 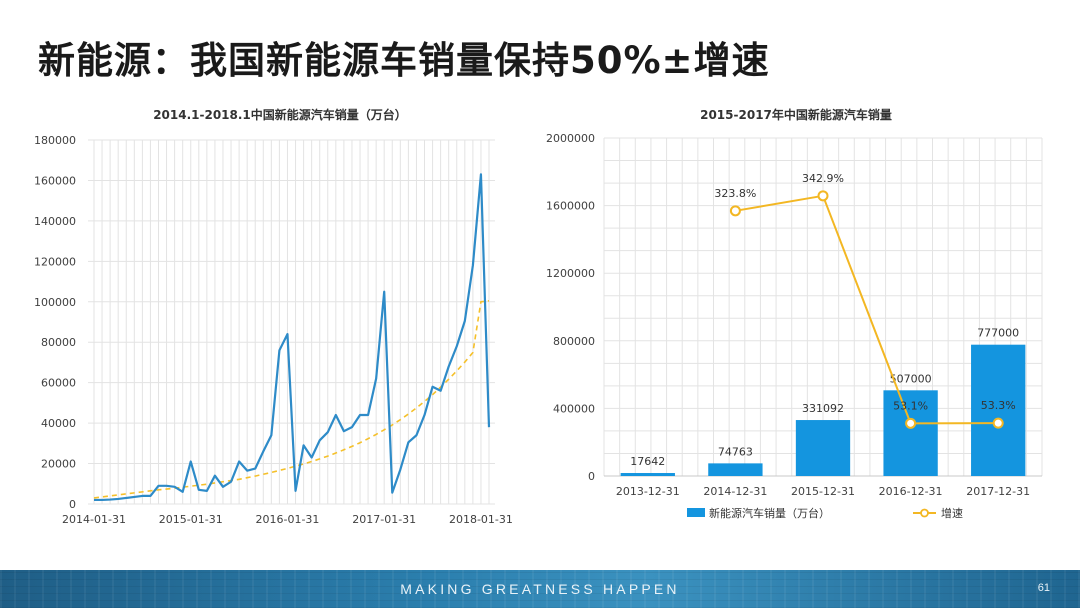 What do you see at coordinates (94, 519) in the screenshot?
I see `left-x-tick-label: 2014-01-31` at bounding box center [94, 519].